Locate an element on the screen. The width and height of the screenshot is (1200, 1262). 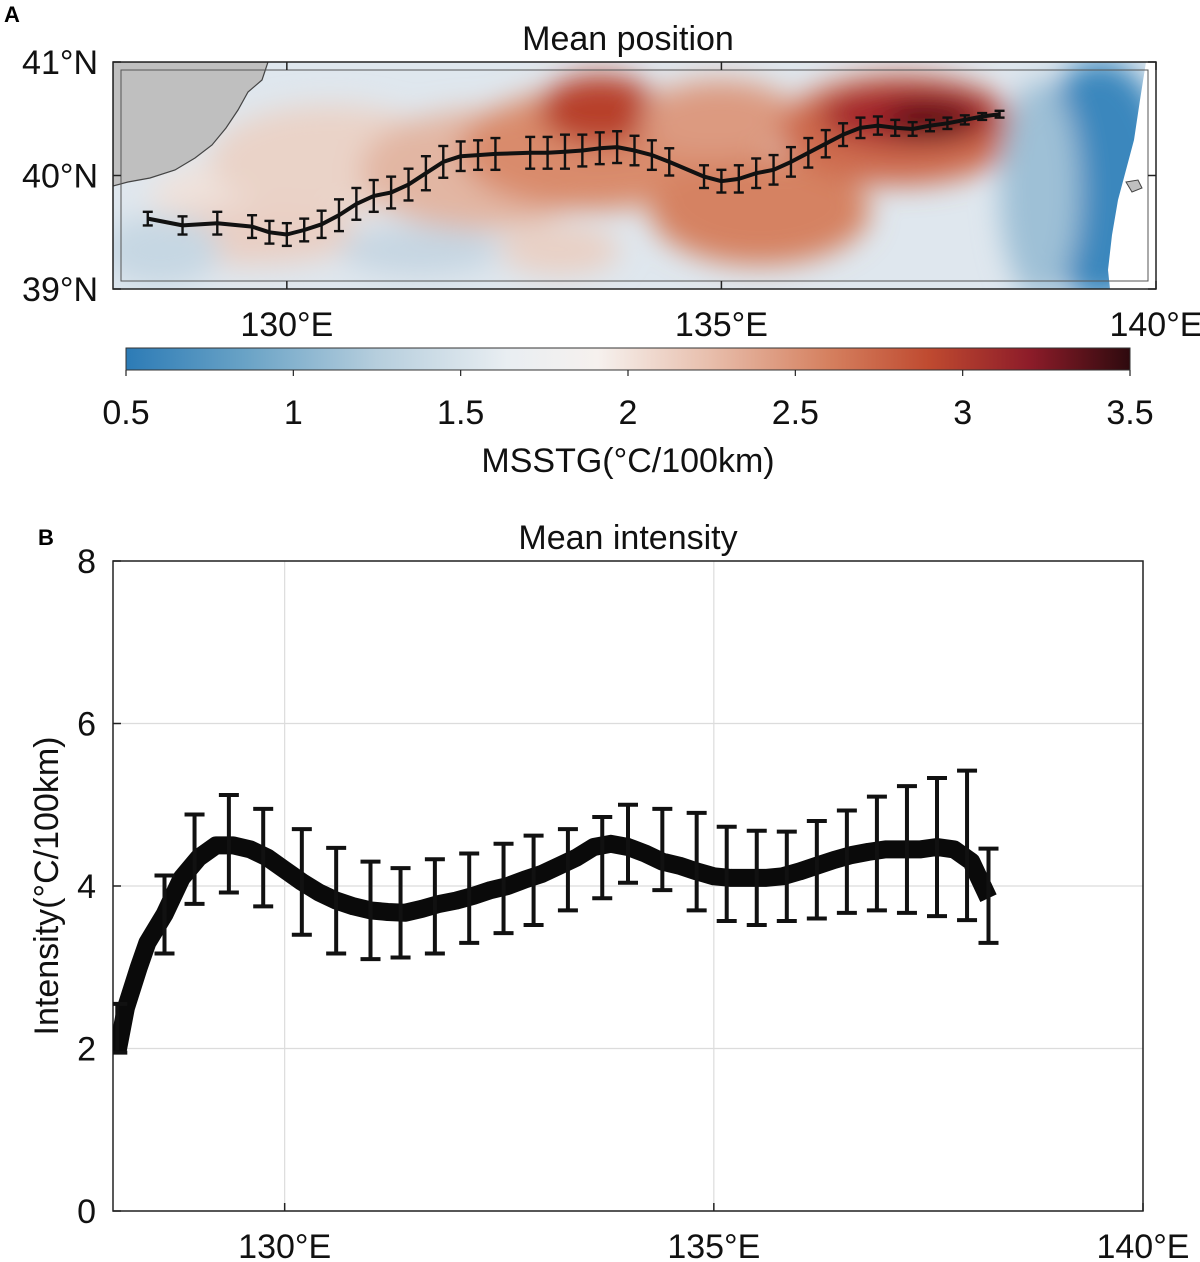
colorbar-tick-label: 2.5 is located at coordinates (795, 413).